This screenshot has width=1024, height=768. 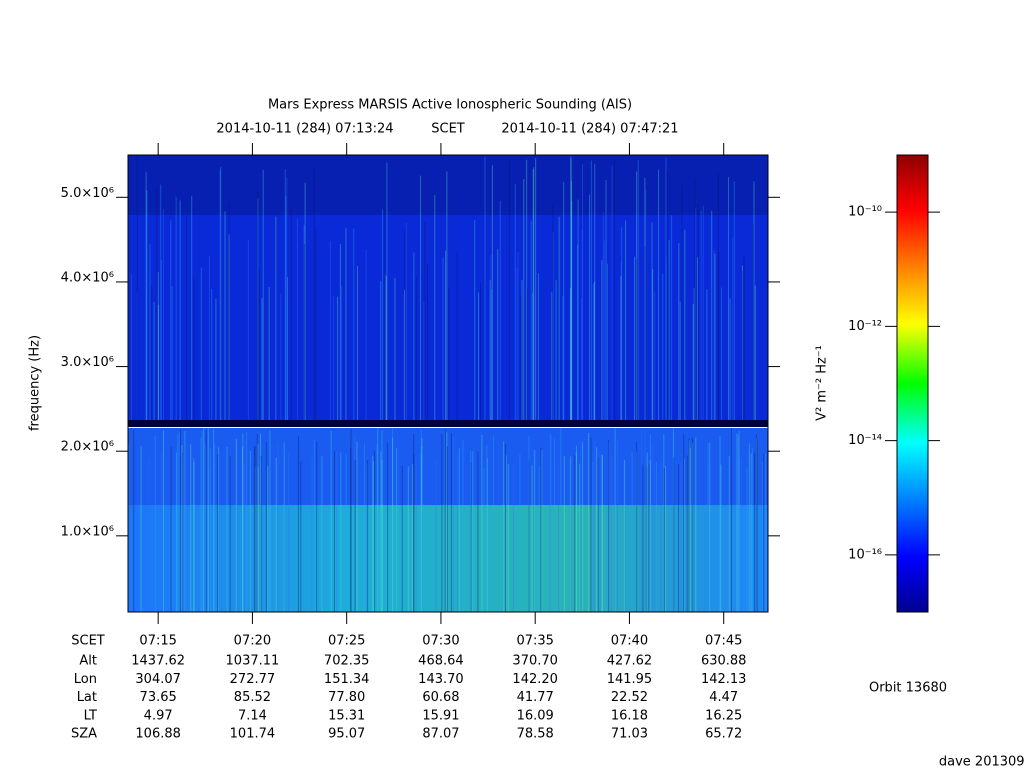 I want to click on table-cell: 142.13, so click(x=724, y=679).